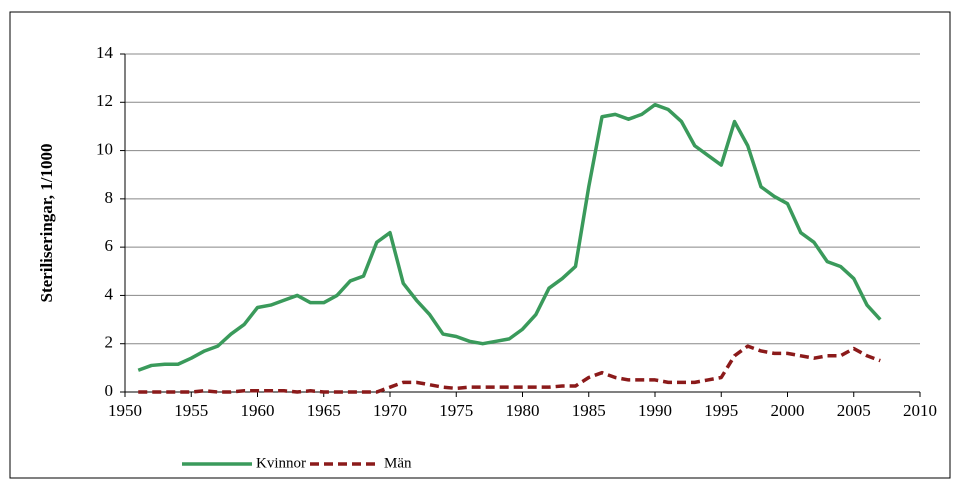 Image resolution: width=962 pixels, height=488 pixels. What do you see at coordinates (589, 410) in the screenshot?
I see `x-tick-label: 1985` at bounding box center [589, 410].